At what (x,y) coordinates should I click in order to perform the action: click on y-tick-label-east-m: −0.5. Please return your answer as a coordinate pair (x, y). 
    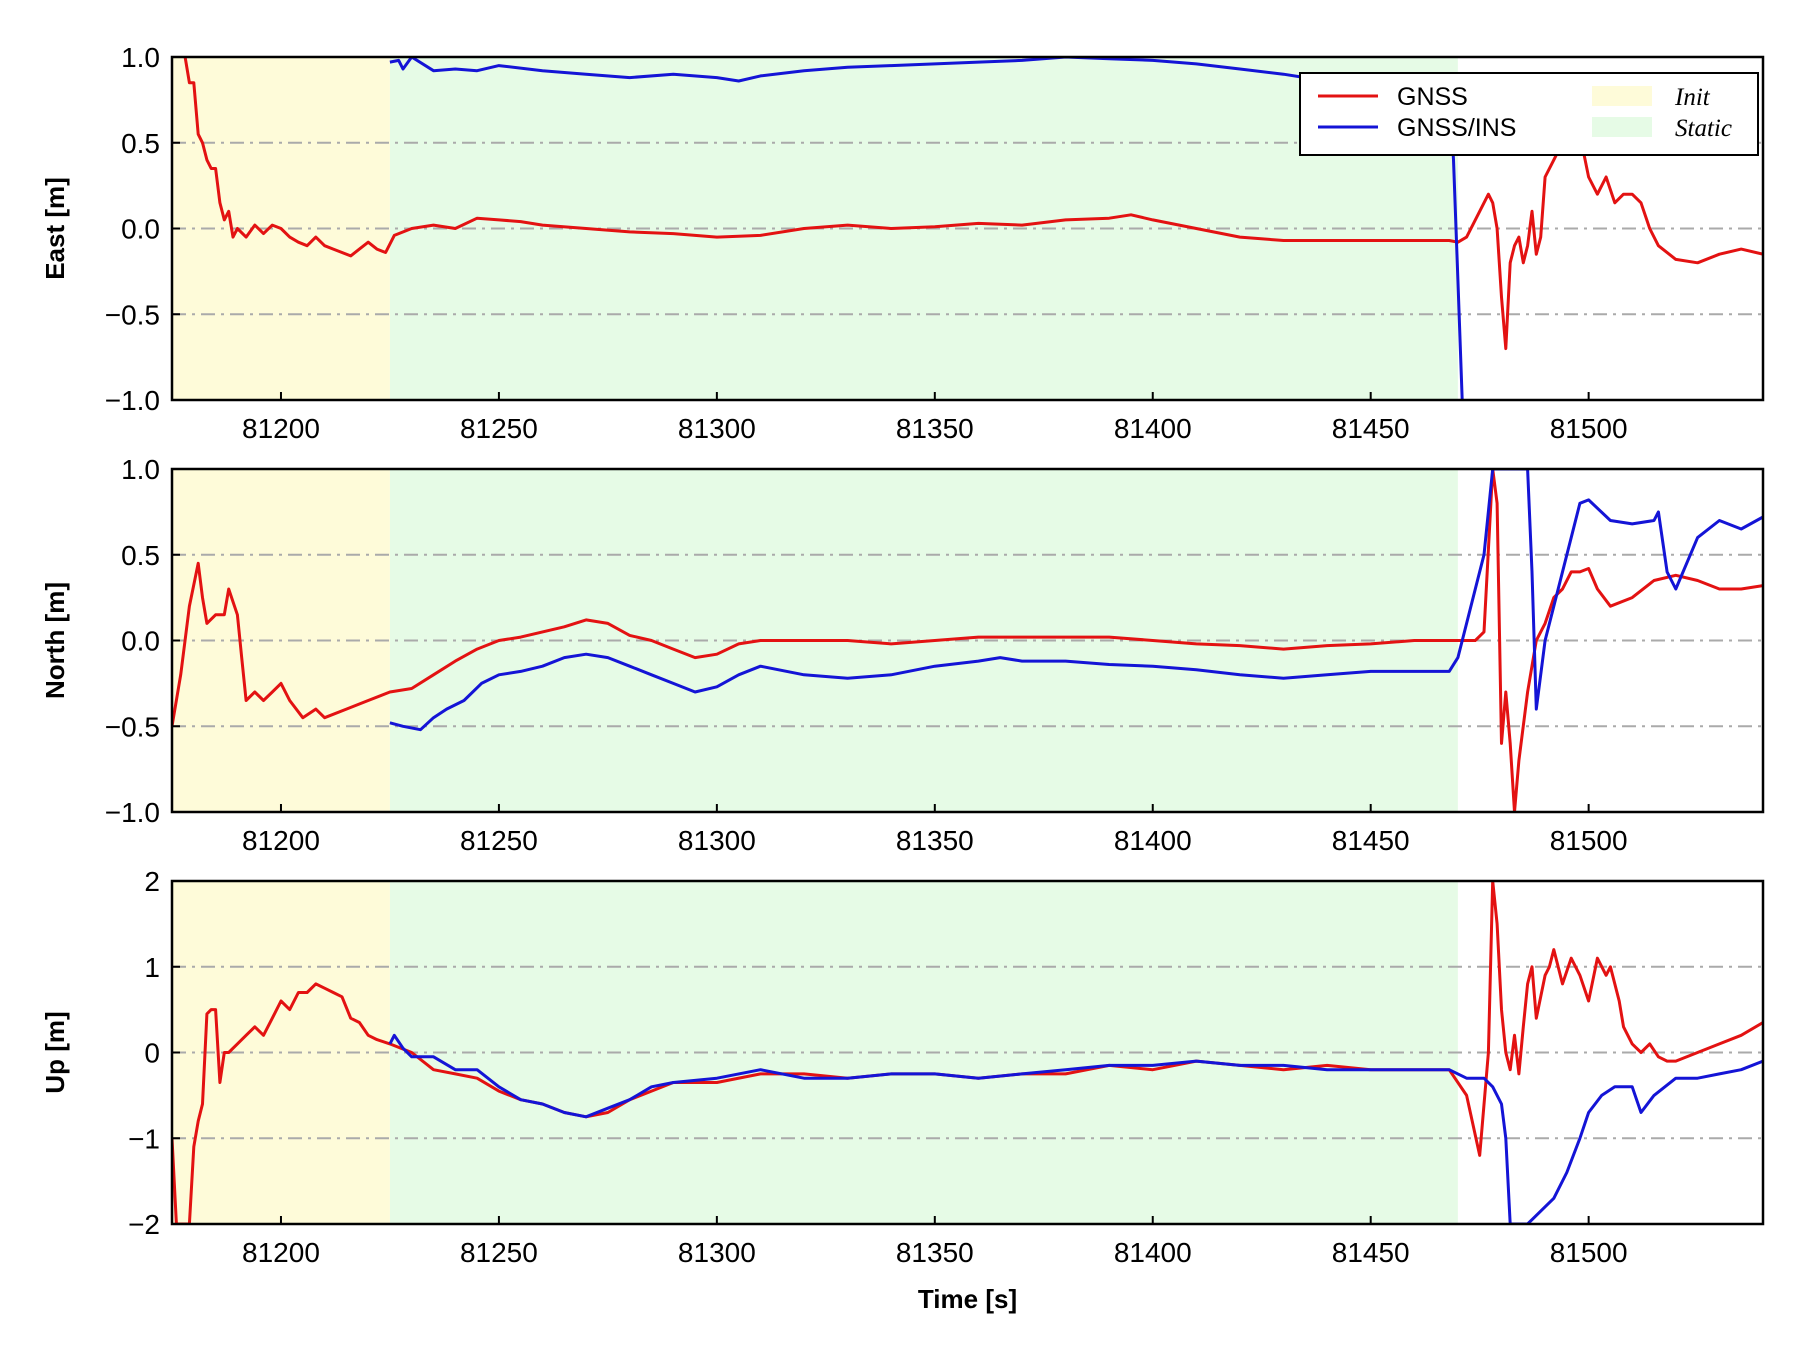
    Looking at the image, I should click on (132, 314).